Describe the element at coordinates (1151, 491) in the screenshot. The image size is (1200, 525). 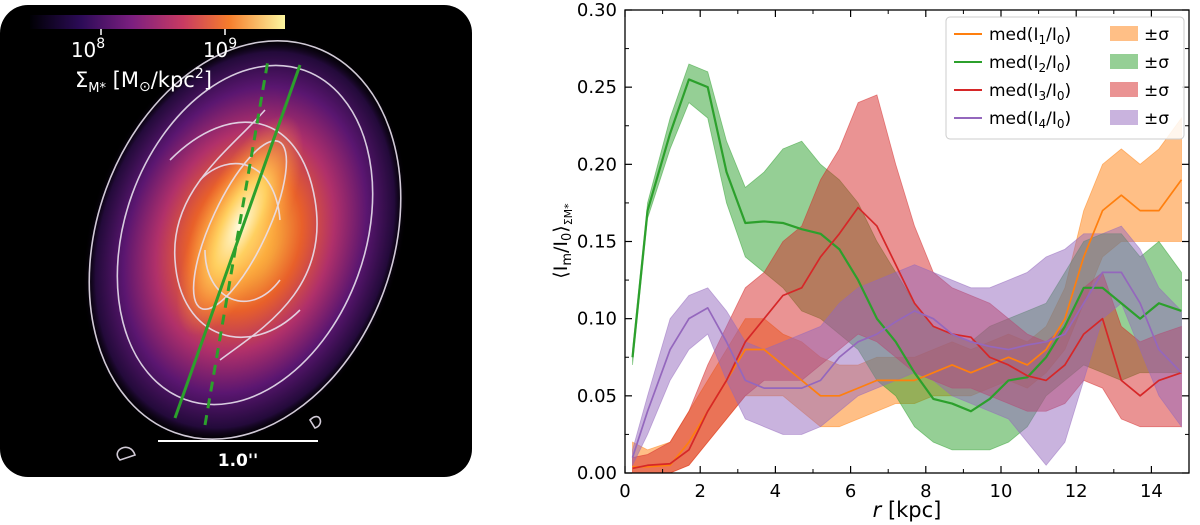
I see `x-tick-label: 14` at that location.